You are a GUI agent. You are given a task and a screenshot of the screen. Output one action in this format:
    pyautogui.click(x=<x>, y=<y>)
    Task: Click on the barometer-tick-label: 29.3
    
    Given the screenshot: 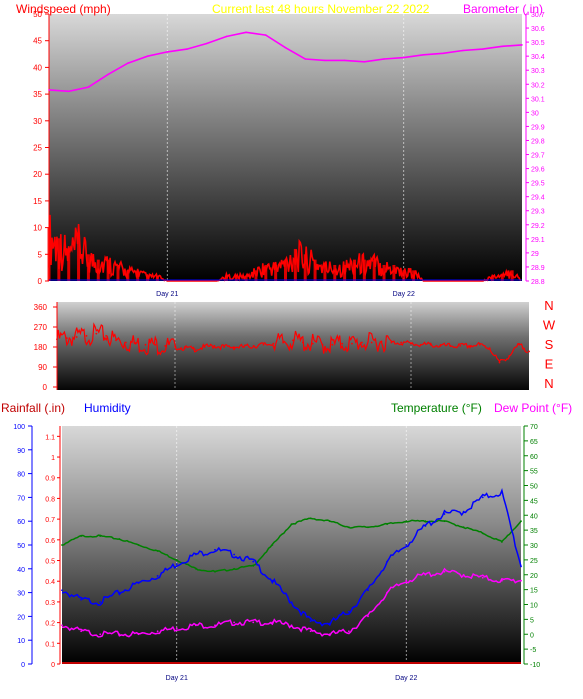 What is the action you would take?
    pyautogui.click(x=538, y=212)
    